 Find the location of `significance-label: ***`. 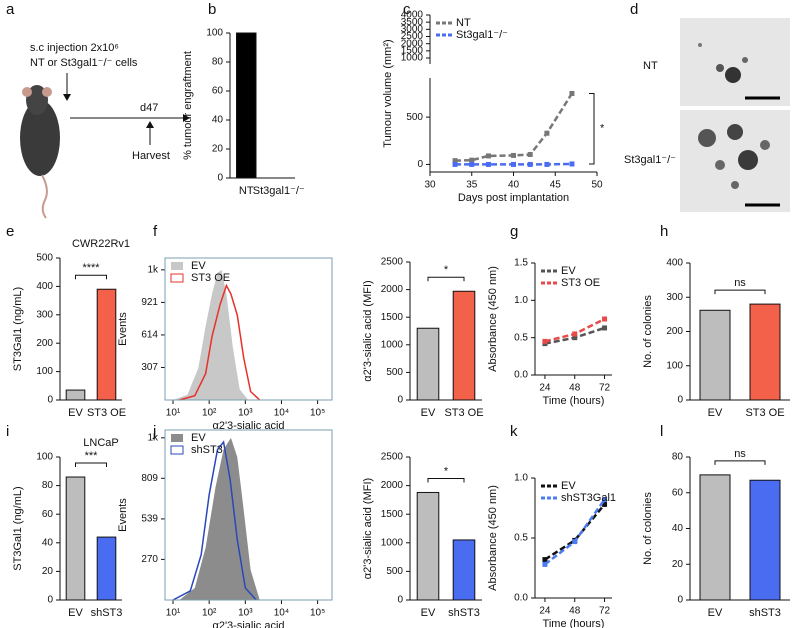

significance-label: *** is located at coordinates (92, 456).